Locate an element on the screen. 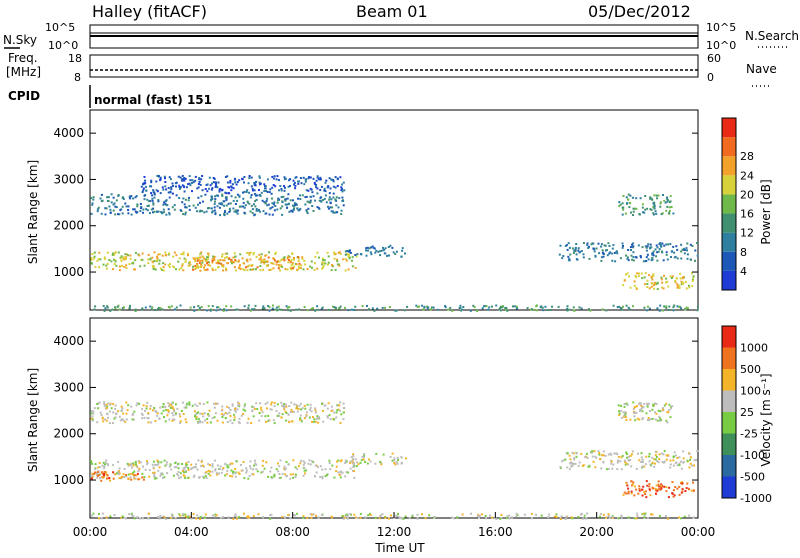 The width and height of the screenshot is (800, 558). ytick-label: 3000 is located at coordinates (68, 387).